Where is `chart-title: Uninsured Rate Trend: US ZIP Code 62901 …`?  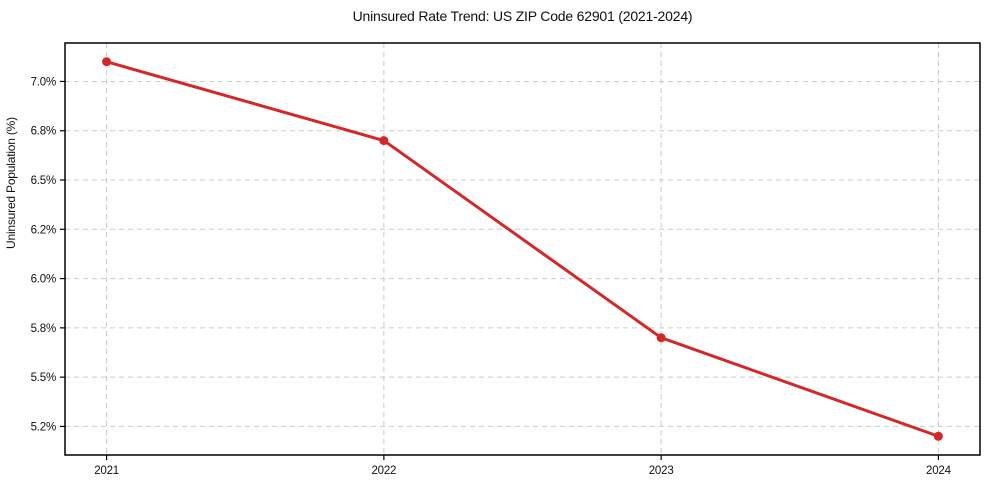 chart-title: Uninsured Rate Trend: US ZIP Code 62901 … is located at coordinates (522, 16).